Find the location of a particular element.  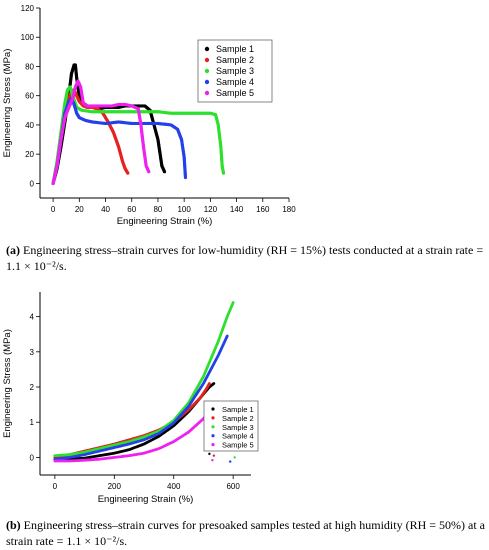

caption-a-label: (a) is located at coordinates (13, 250).